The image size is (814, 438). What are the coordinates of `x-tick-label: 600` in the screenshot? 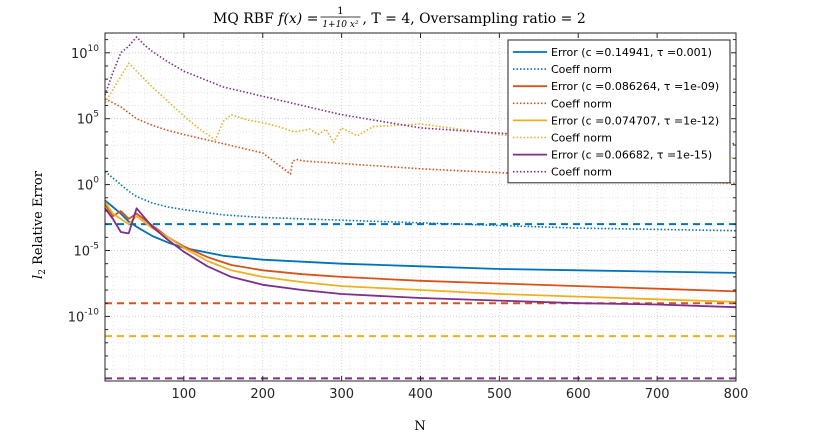 It's located at (578, 394).